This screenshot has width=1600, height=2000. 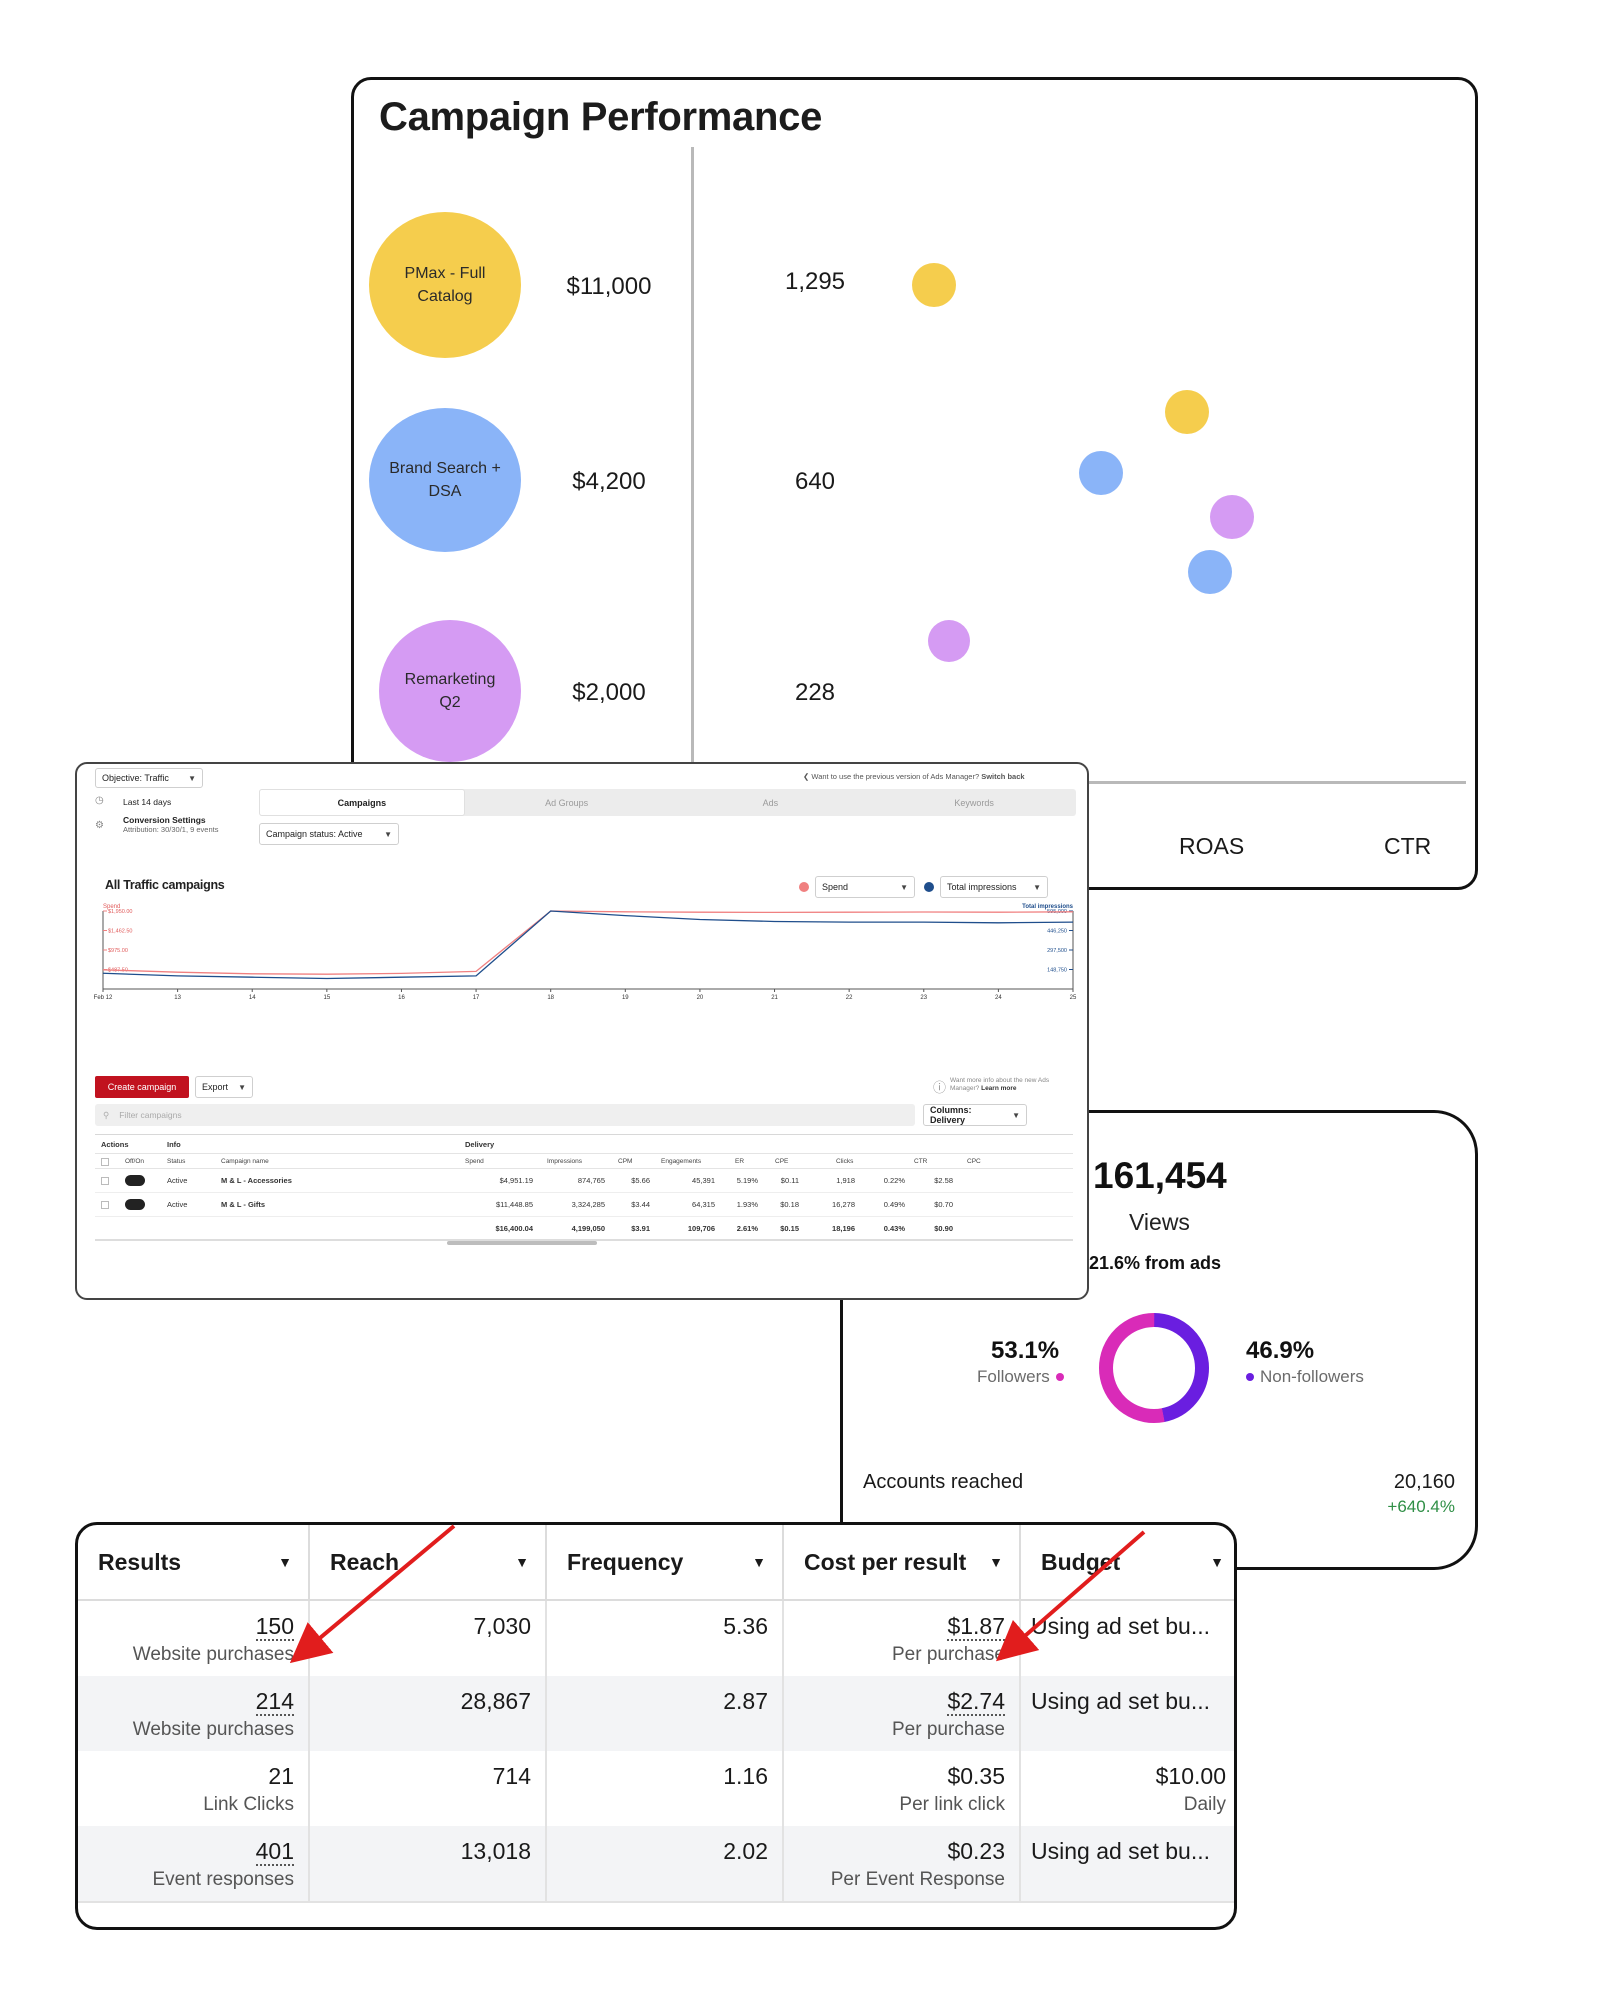 I want to click on search-icon: ⚲, so click(x=106, y=1114).